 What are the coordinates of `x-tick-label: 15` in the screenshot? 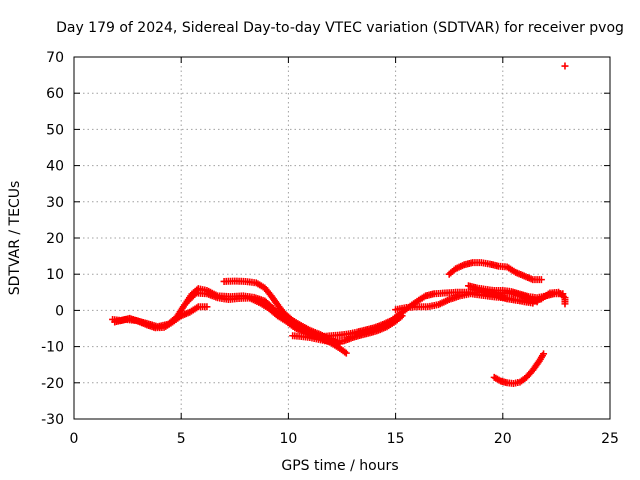 It's located at (396, 439).